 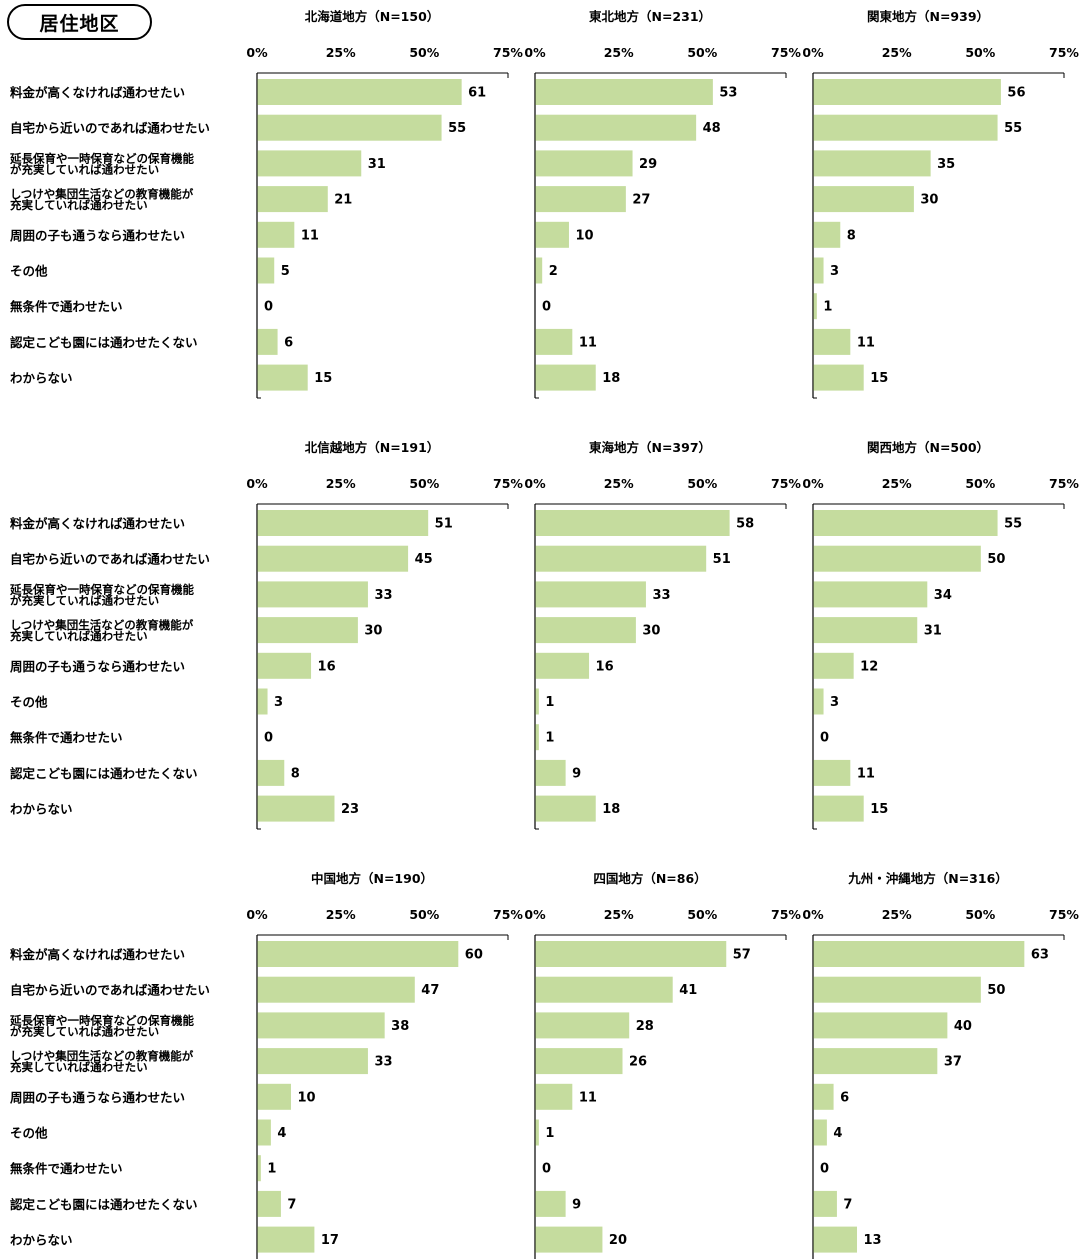 I want to click on data-label: 51, so click(x=722, y=559).